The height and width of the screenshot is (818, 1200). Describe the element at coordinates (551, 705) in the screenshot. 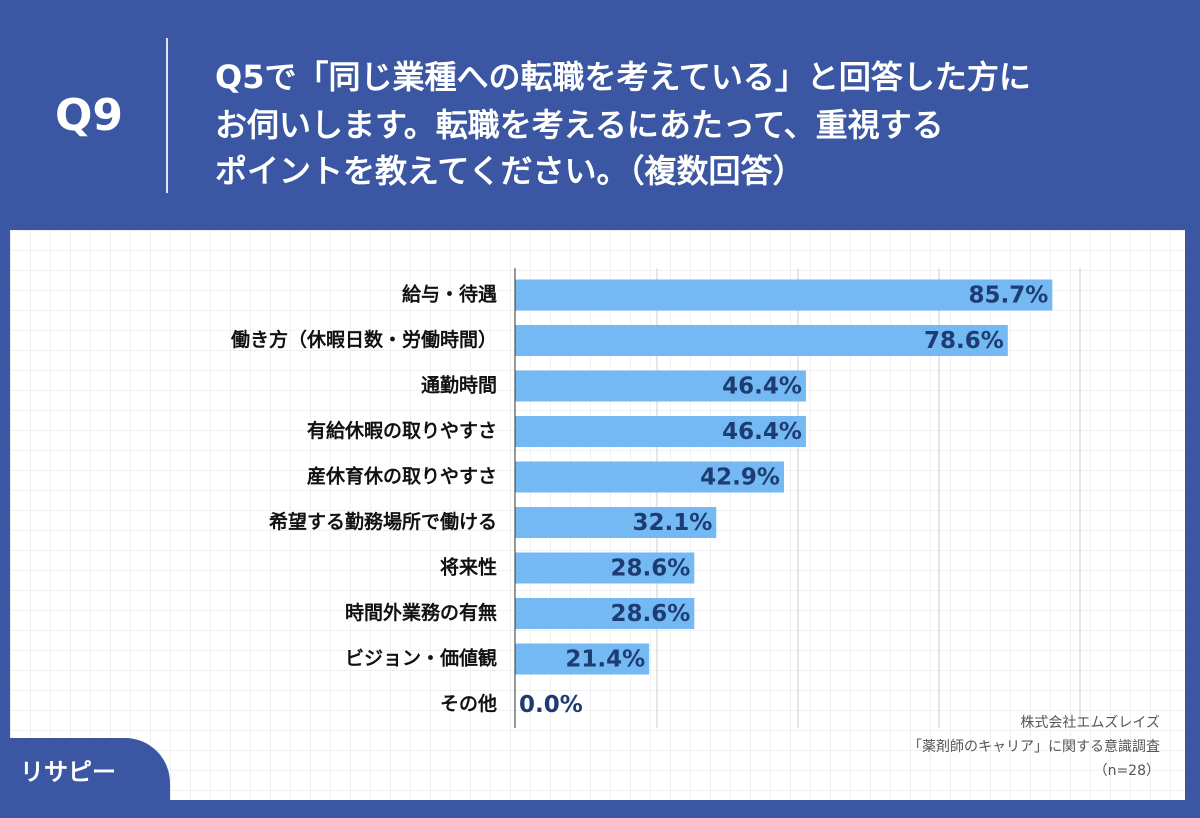

I see `value-label: 0.0%` at that location.